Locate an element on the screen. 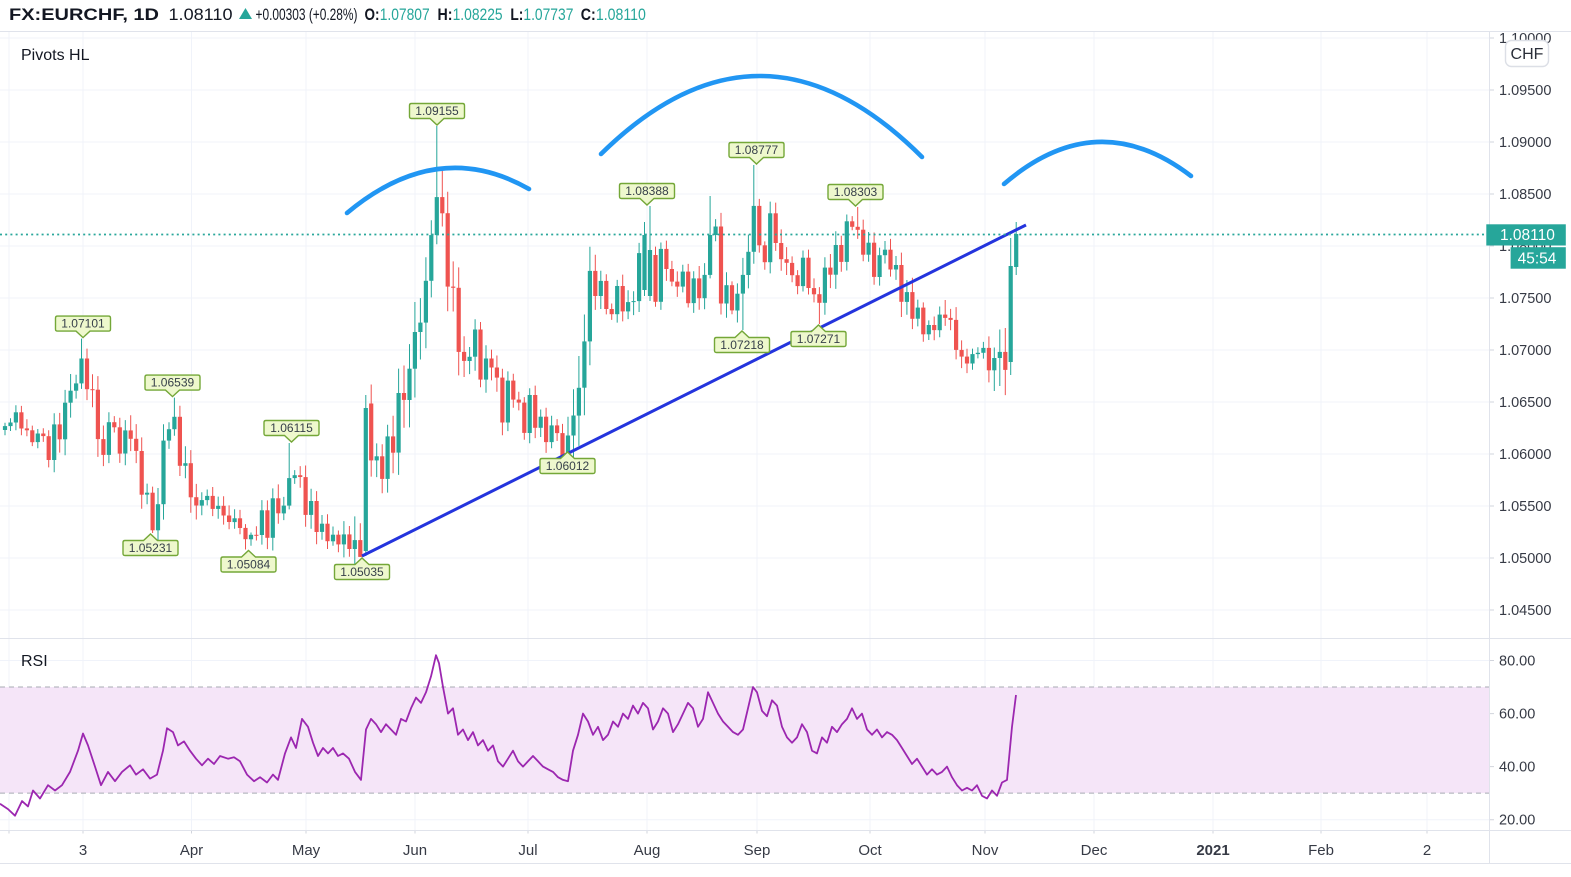  svg-text: Feb is located at coordinates (1321, 850).